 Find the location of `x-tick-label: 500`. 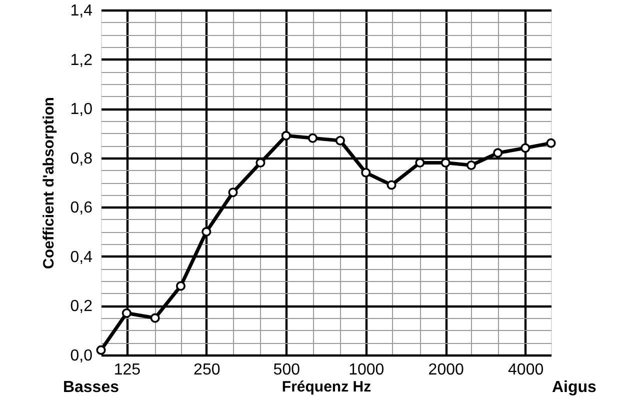

x-tick-label: 500 is located at coordinates (286, 370).